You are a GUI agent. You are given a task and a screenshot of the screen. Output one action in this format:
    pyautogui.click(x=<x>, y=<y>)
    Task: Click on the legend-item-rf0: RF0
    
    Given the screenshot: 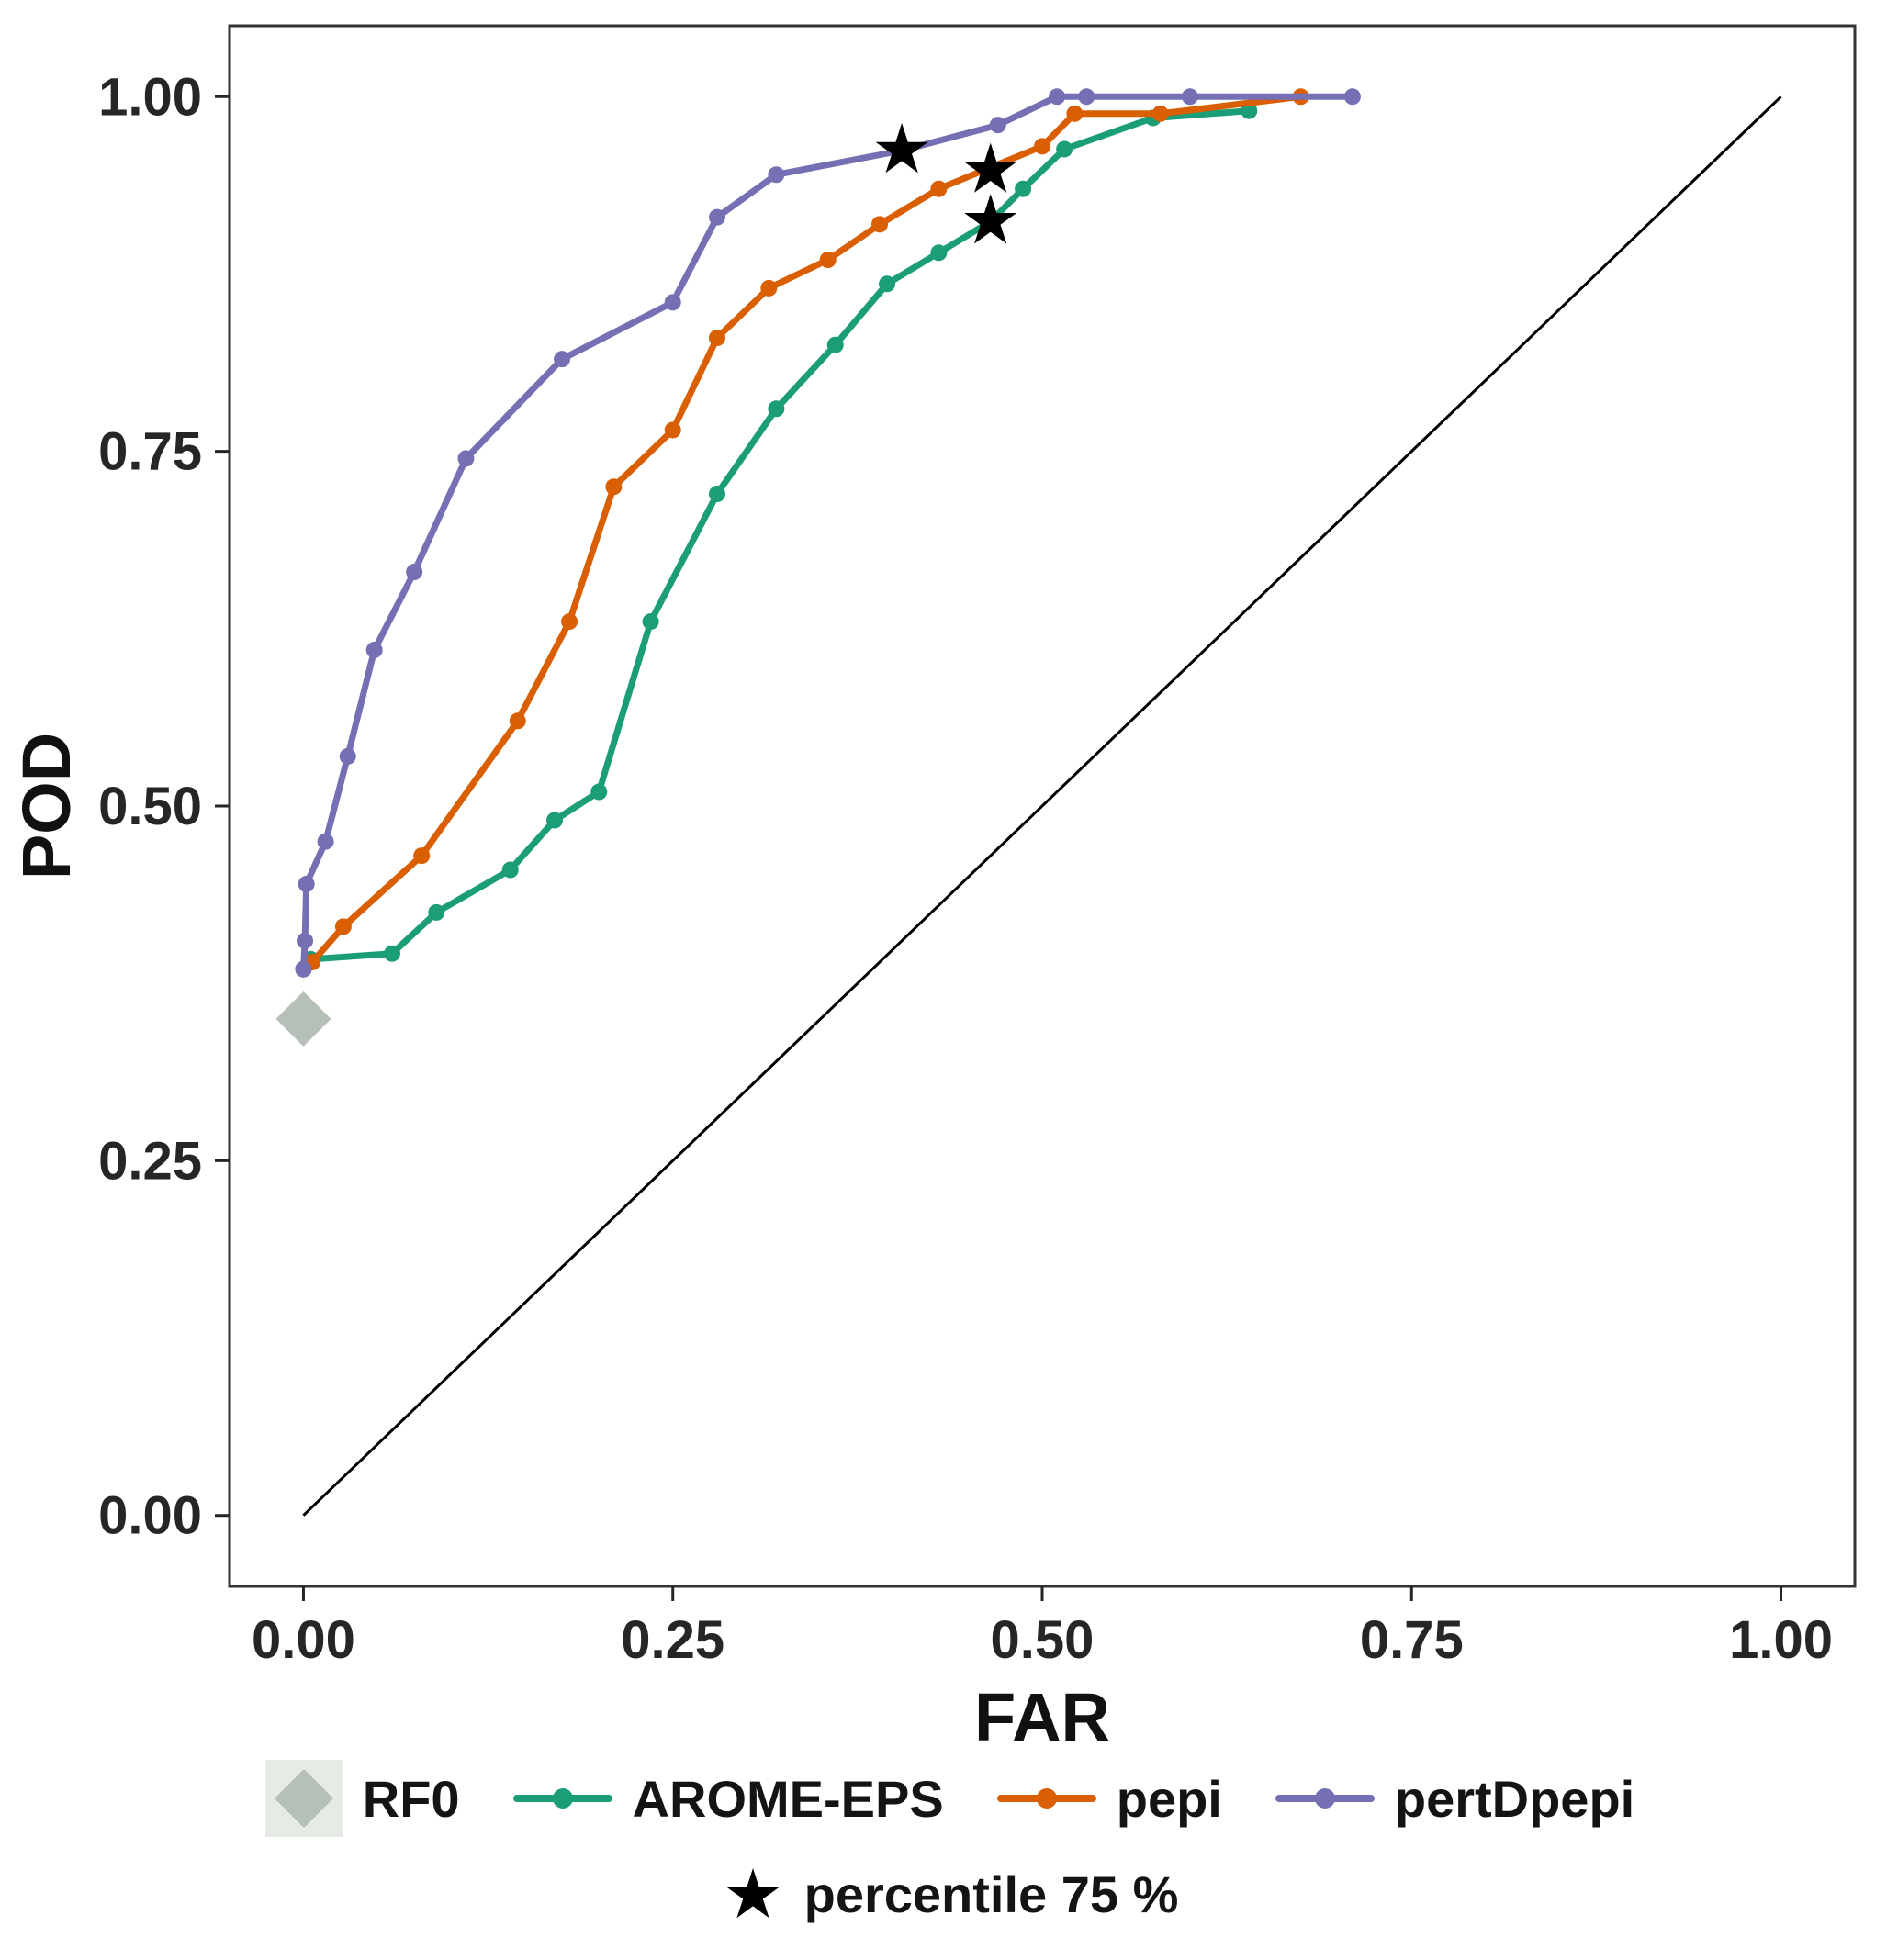 What is the action you would take?
    pyautogui.click(x=362, y=1798)
    